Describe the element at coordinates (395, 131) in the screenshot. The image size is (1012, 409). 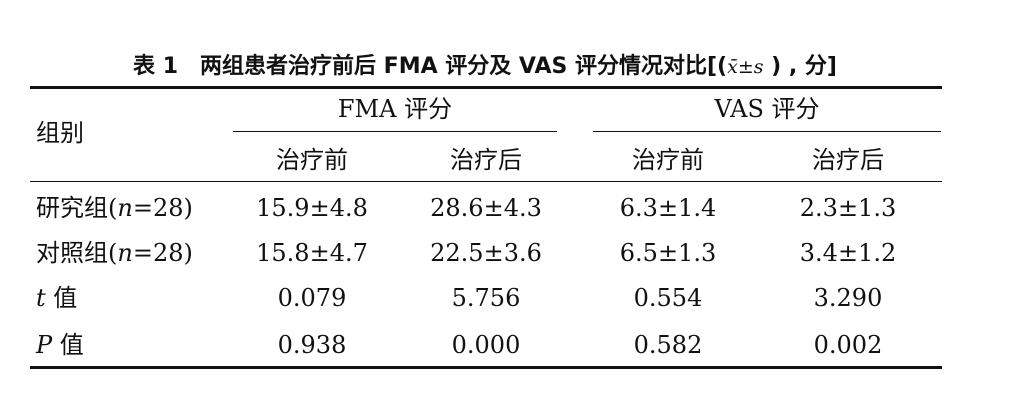
I see `fma-header-underline` at that location.